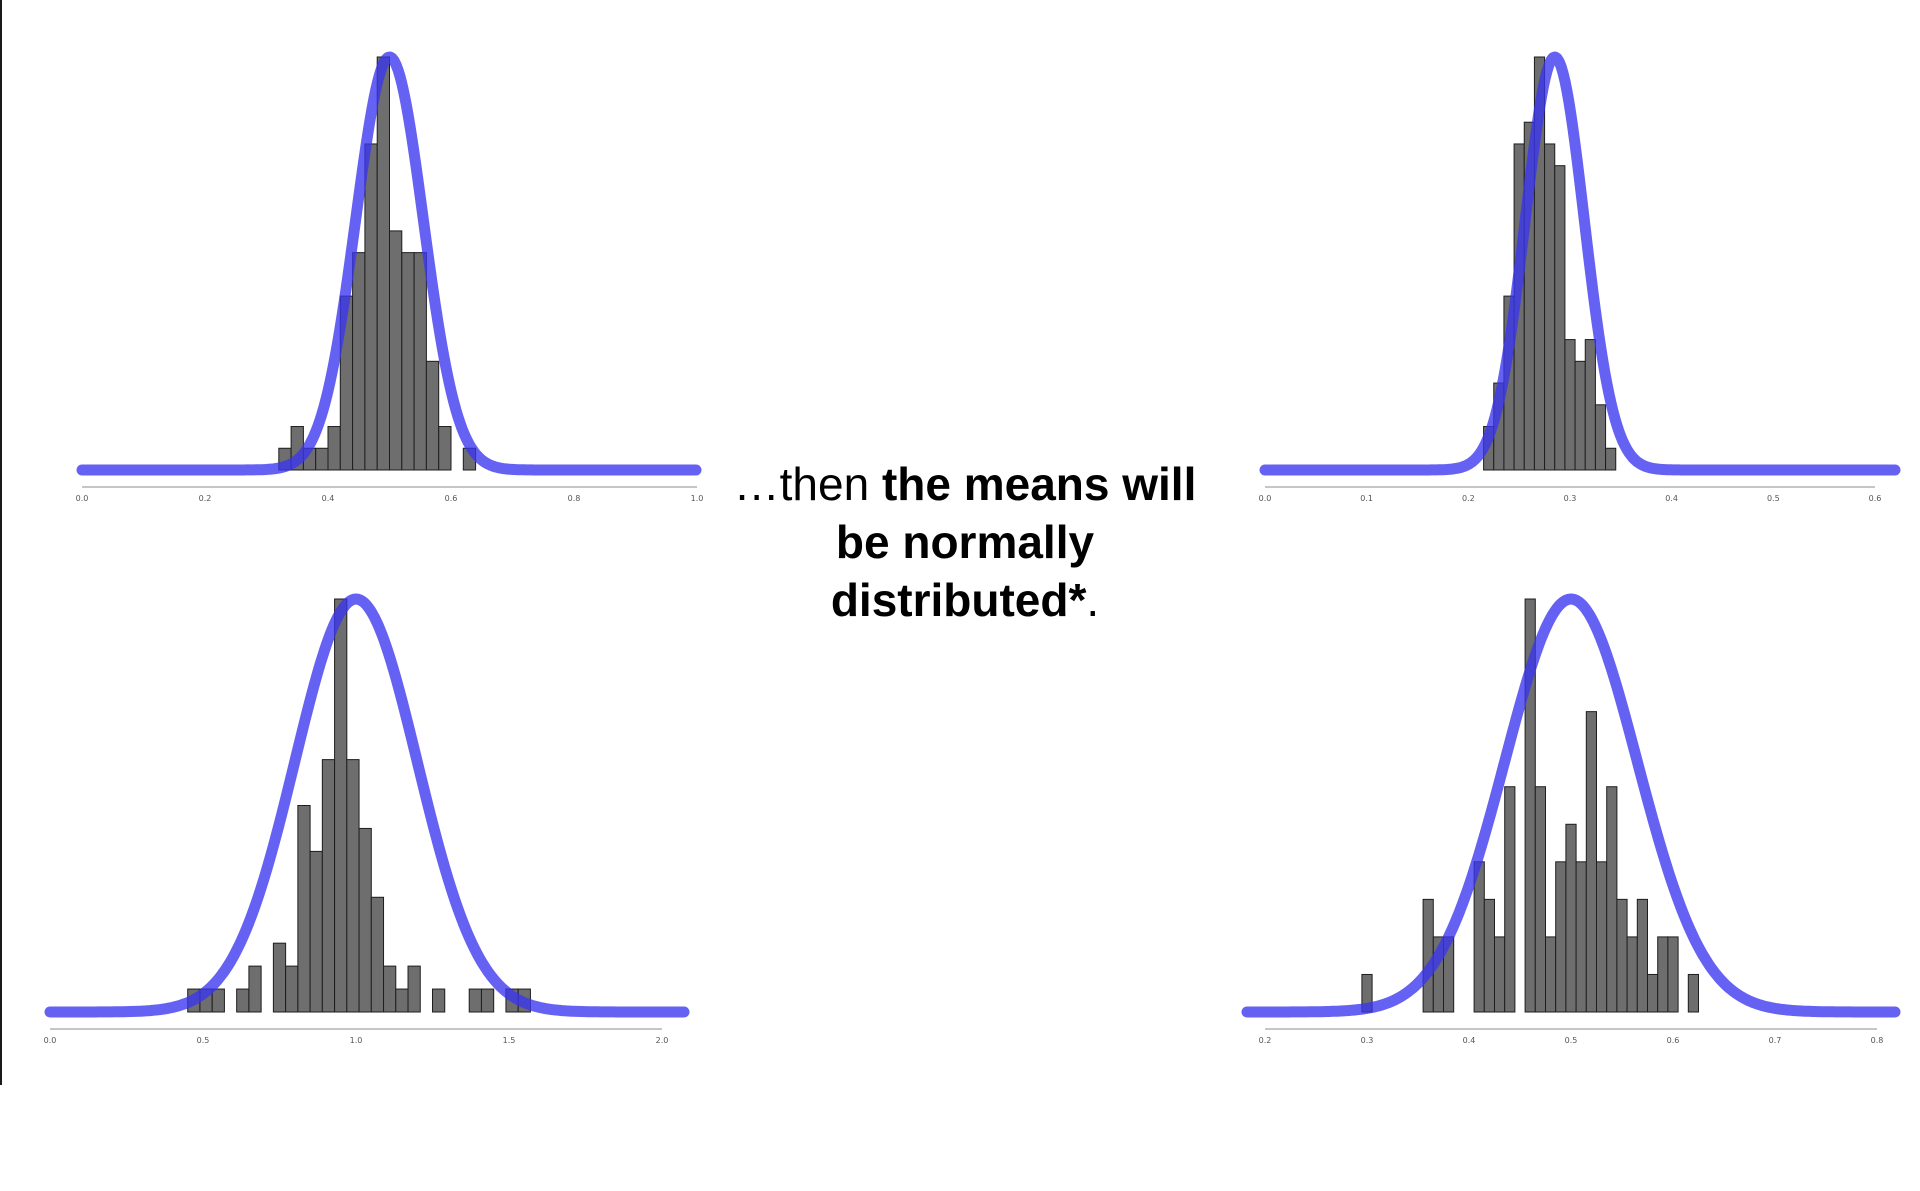 The width and height of the screenshot is (1920, 1191). What do you see at coordinates (1039, 484) in the screenshot?
I see `caption-bold-1: the means will` at bounding box center [1039, 484].